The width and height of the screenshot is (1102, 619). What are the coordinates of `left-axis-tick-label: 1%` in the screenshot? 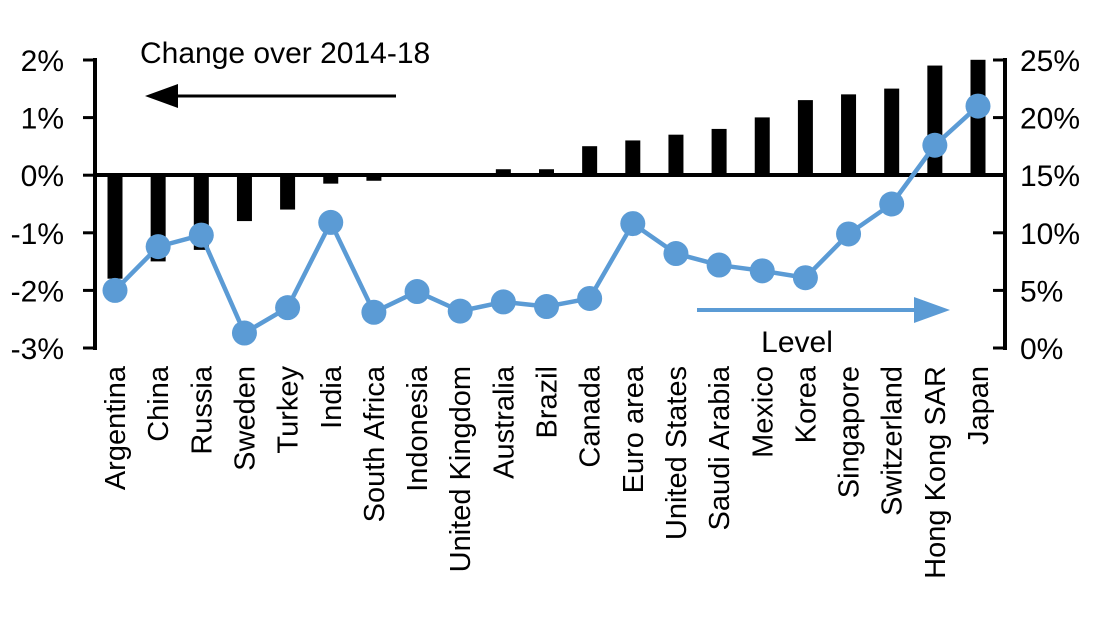 It's located at (42, 119).